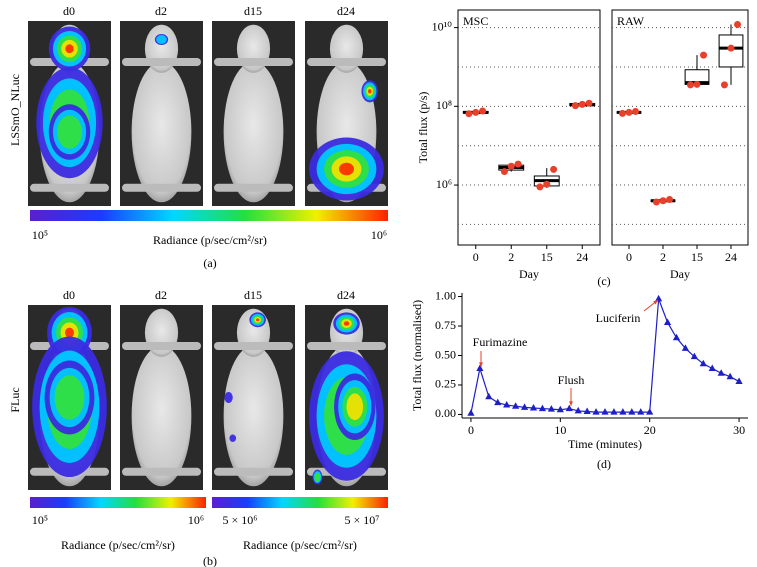 This screenshot has height=567, width=757. What do you see at coordinates (442, 26) in the screenshot?
I see `y-tick-label: 10¹⁰` at bounding box center [442, 26].